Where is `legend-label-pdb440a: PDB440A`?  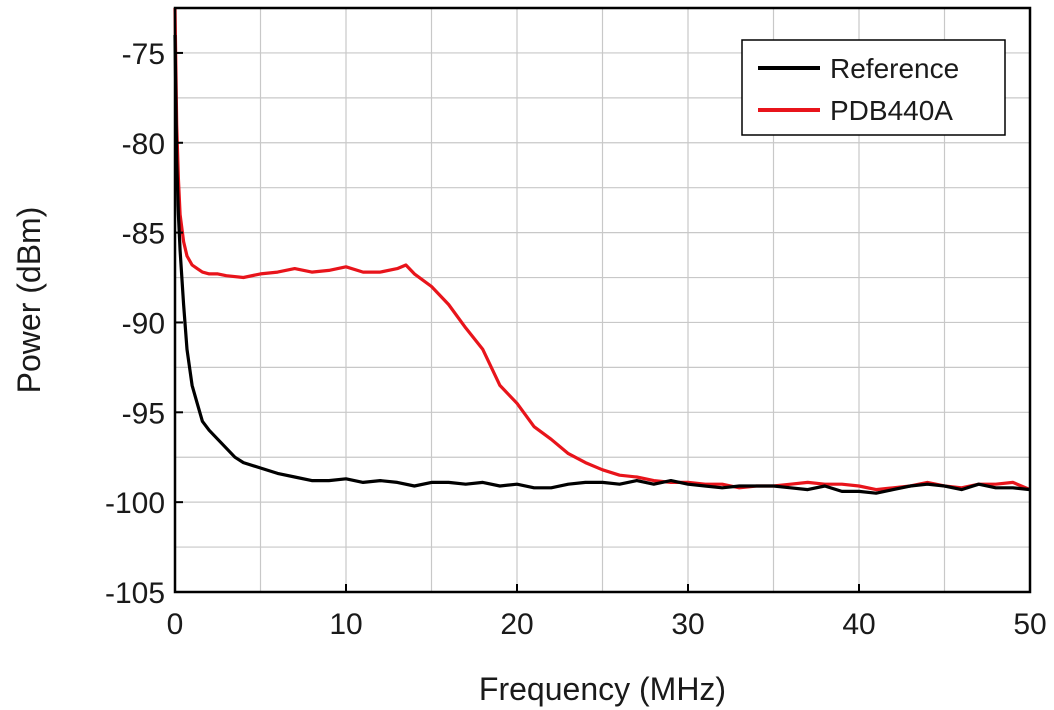 legend-label-pdb440a: PDB440A is located at coordinates (891, 110).